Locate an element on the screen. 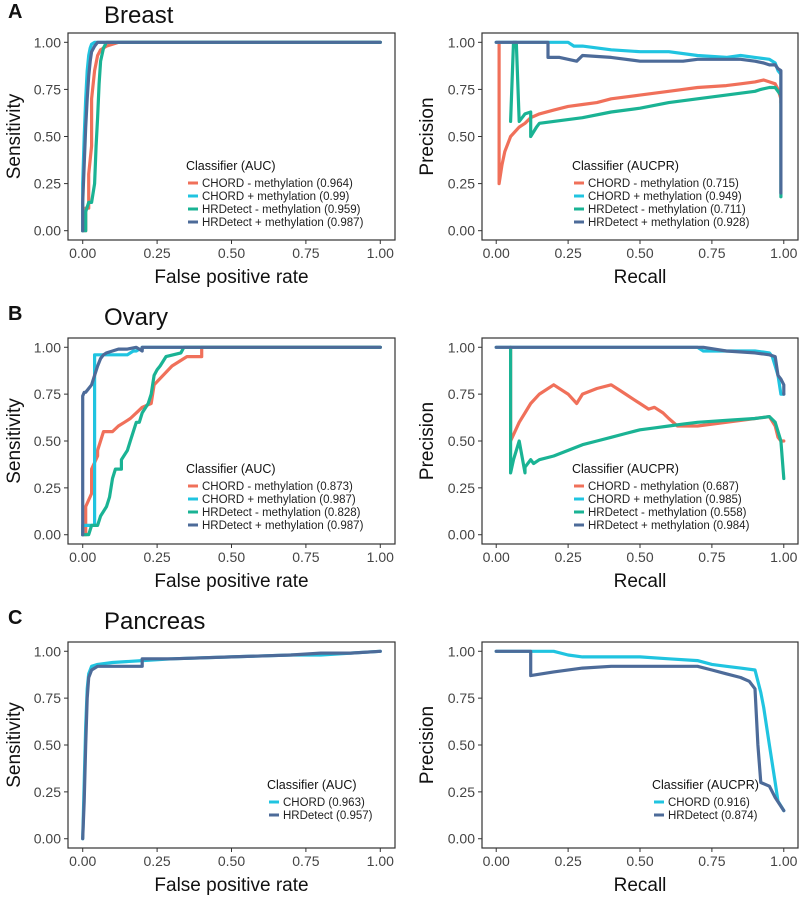  legend-entry: HRDetect + methylation (0.928) is located at coordinates (669, 223).